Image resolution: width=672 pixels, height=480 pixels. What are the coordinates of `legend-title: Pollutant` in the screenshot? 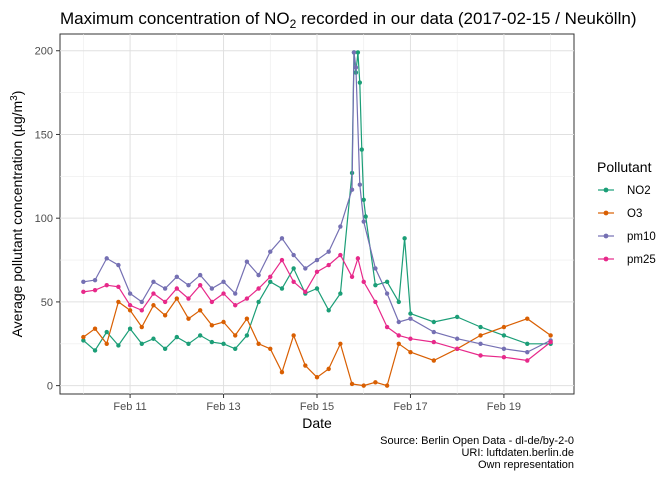 It's located at (624, 167).